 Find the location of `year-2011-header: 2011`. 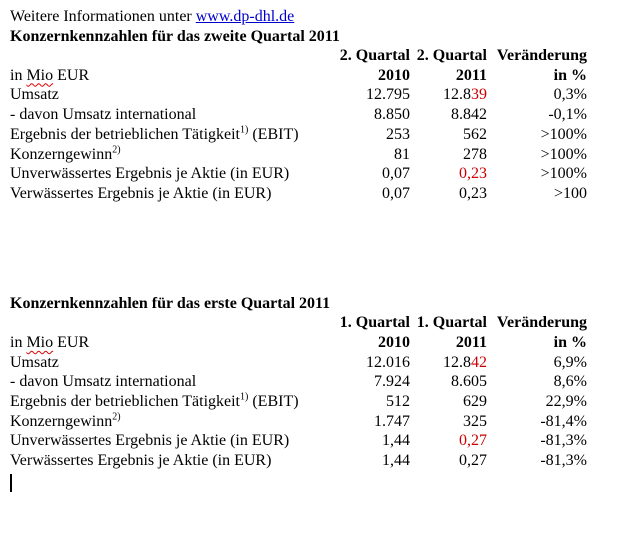

year-2011-header: 2011 is located at coordinates (471, 75).